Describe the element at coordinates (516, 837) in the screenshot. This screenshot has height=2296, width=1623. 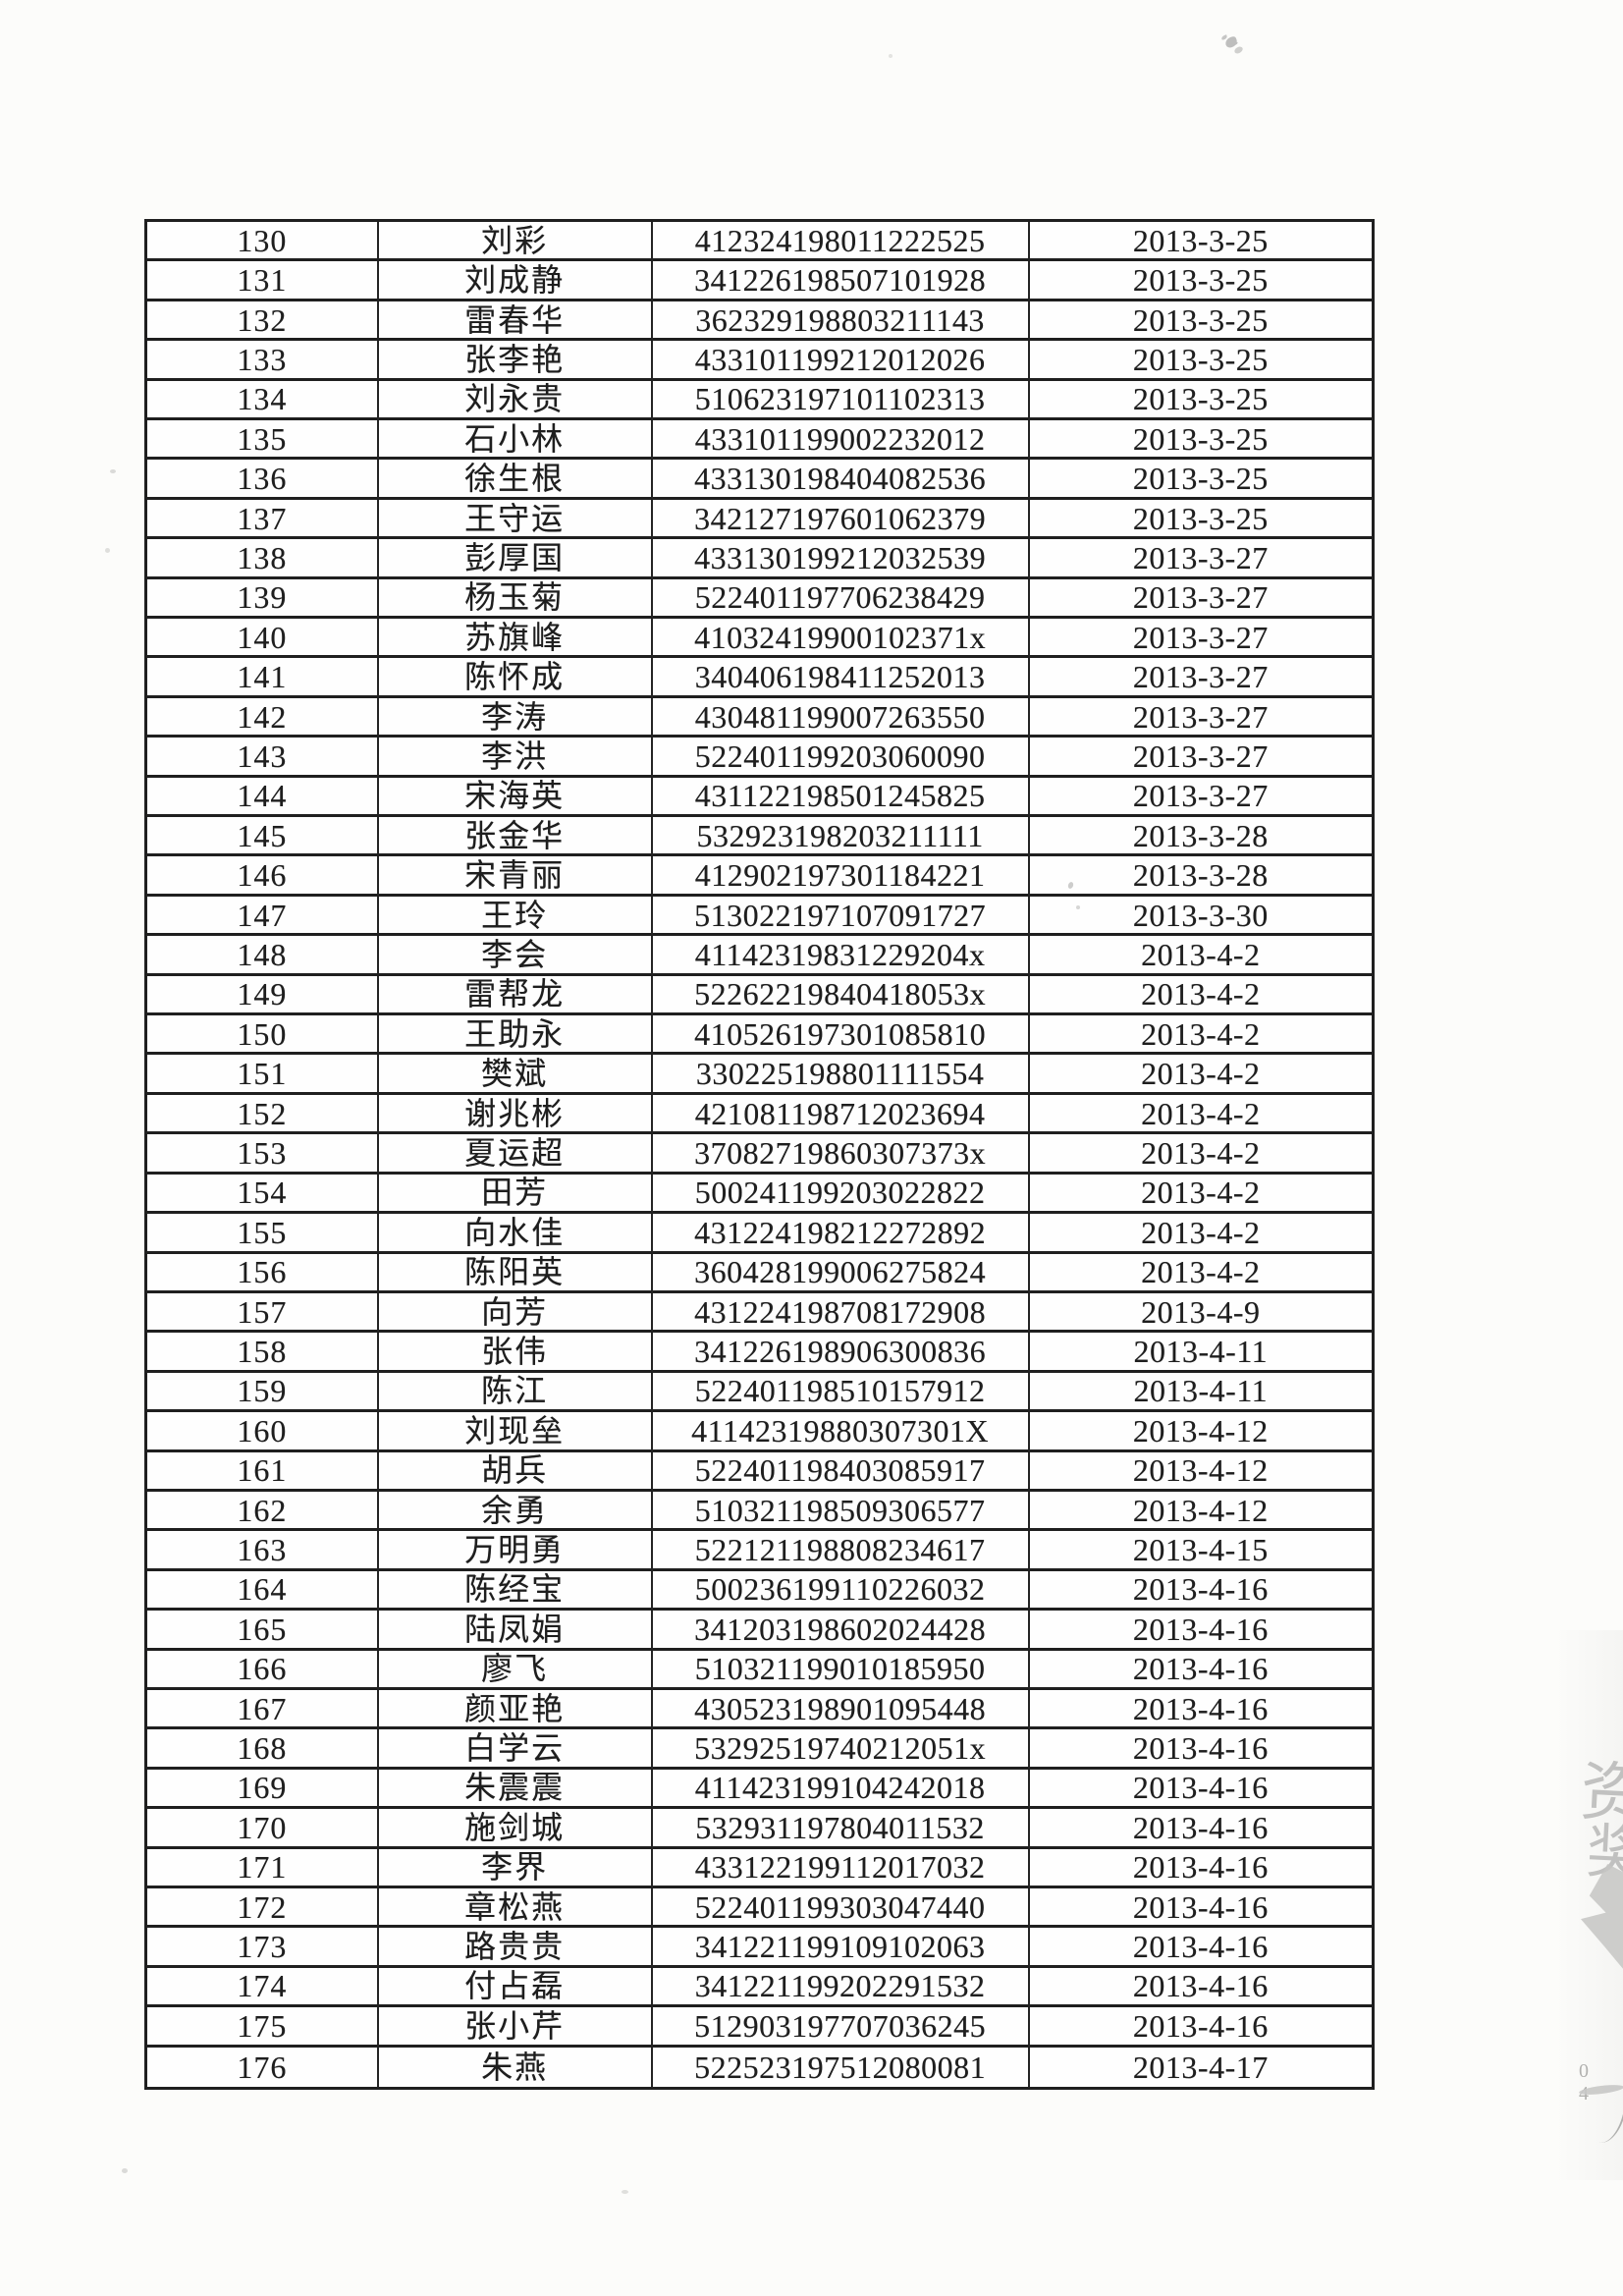
I see `name-cell: 张金华` at that location.